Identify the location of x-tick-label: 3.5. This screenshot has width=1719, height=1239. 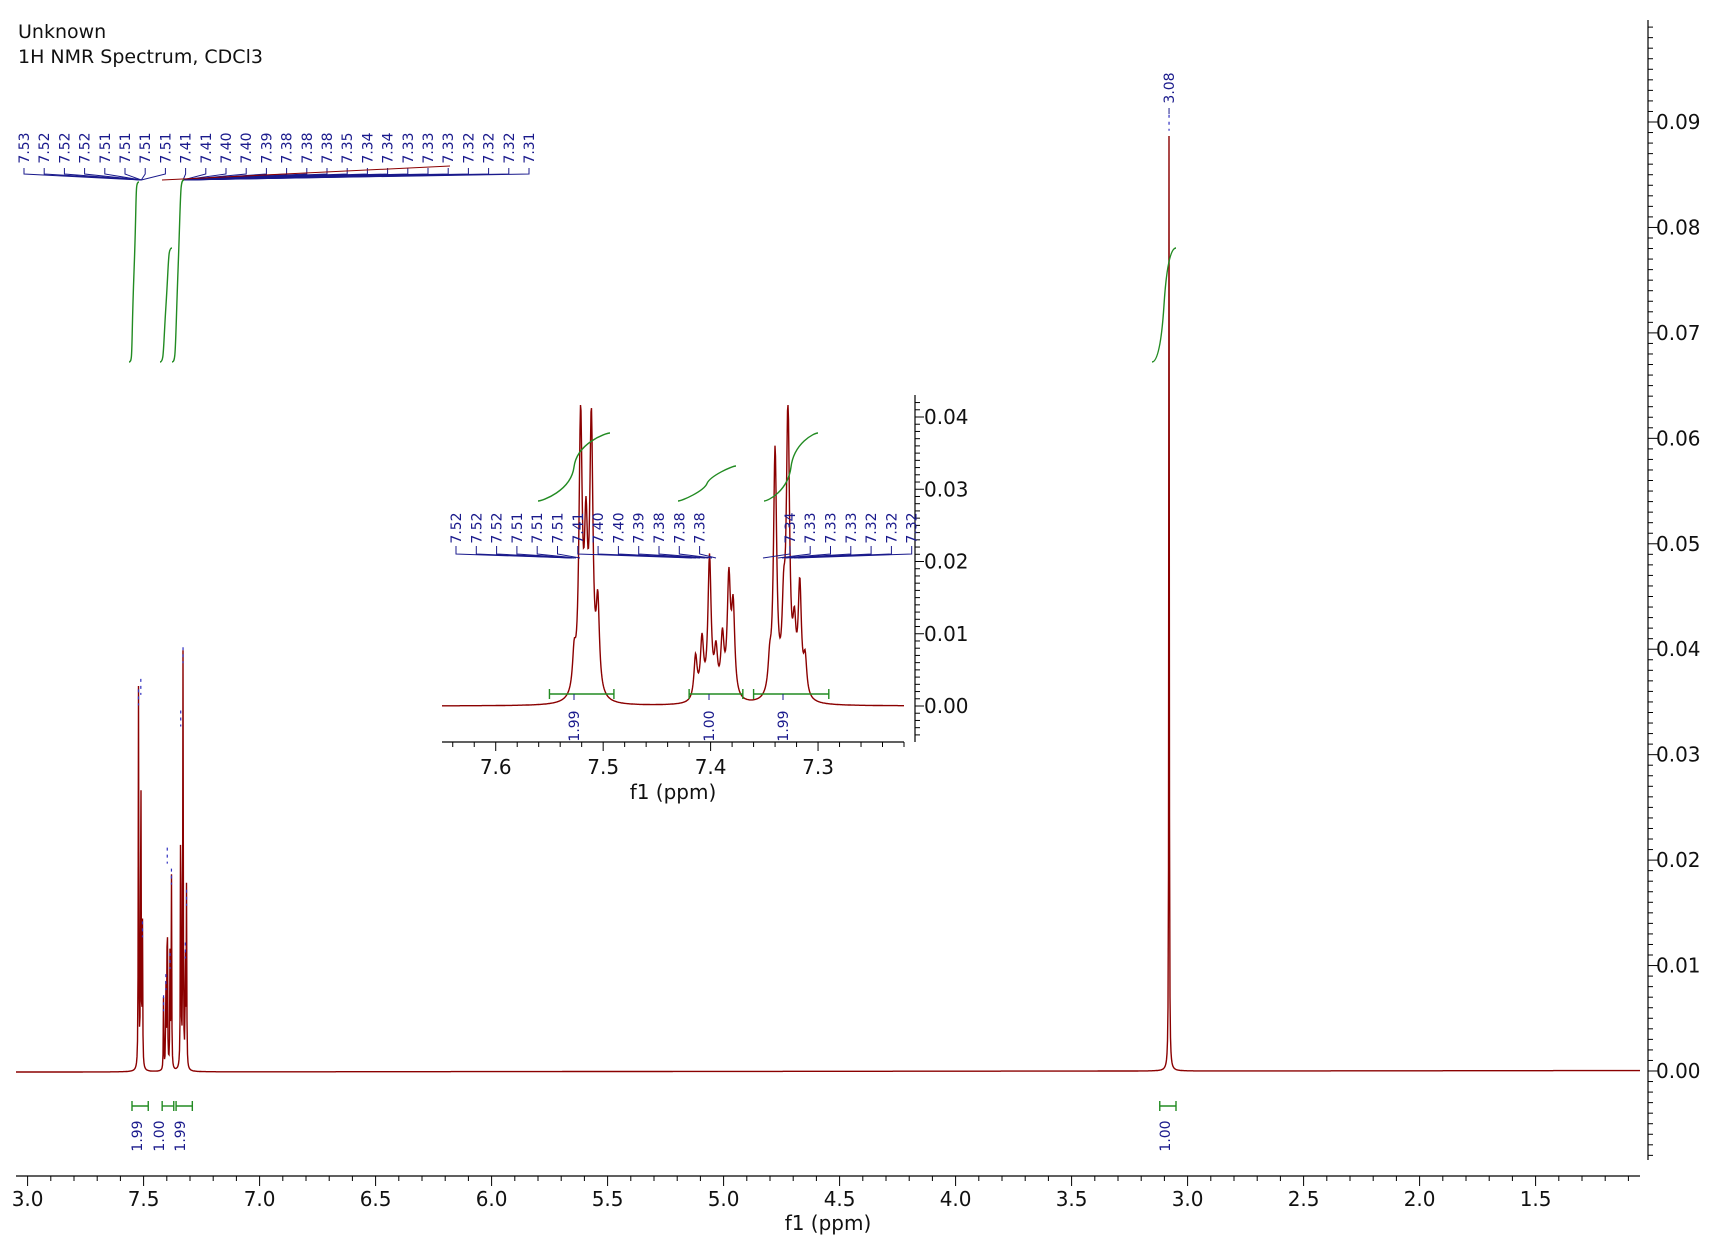
(1072, 1199).